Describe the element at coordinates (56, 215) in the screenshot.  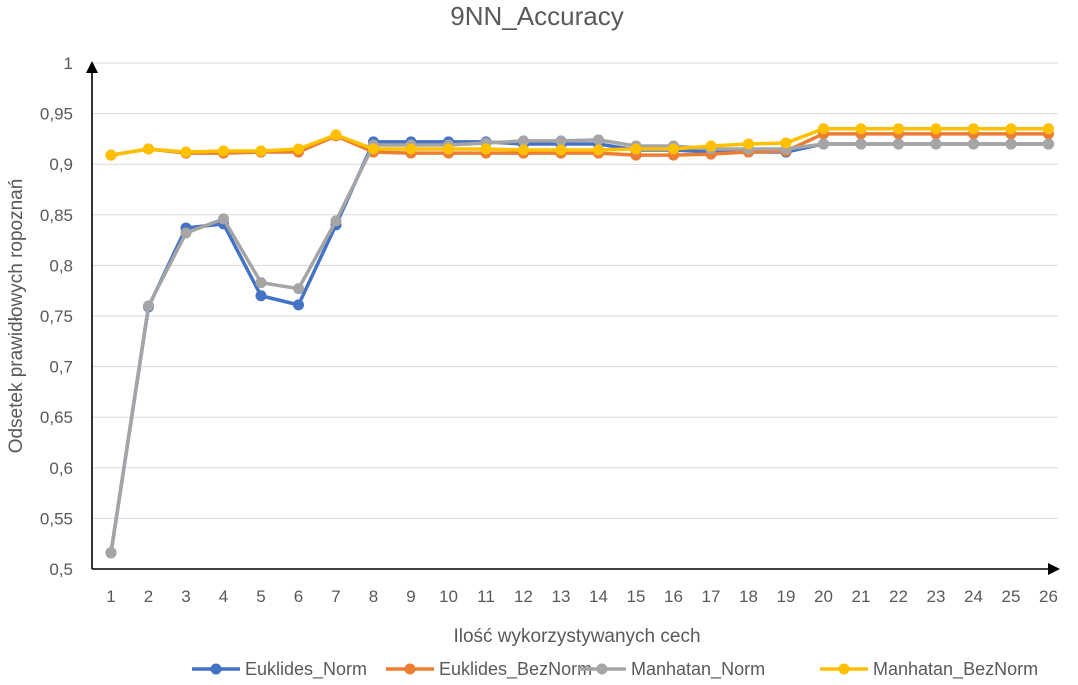
I see `y-tick-label: 0,85` at that location.